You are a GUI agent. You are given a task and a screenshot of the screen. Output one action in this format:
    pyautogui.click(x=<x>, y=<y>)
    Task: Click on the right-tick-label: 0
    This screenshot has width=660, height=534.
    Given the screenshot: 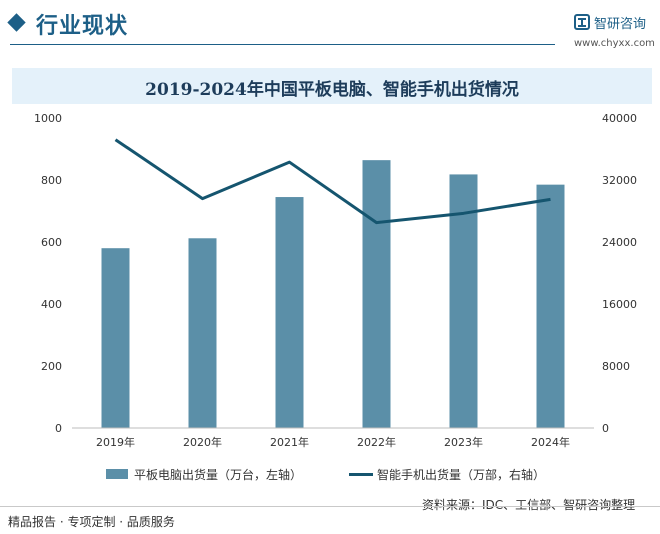 What is the action you would take?
    pyautogui.click(x=605, y=428)
    